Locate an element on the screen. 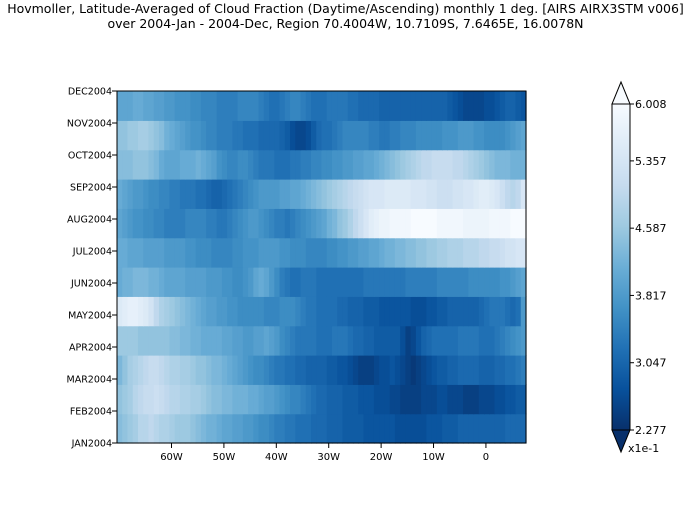 The image size is (691, 532). x-axis: 60W 50W 40W 30W 20W 10W 0 is located at coordinates (324, 453).